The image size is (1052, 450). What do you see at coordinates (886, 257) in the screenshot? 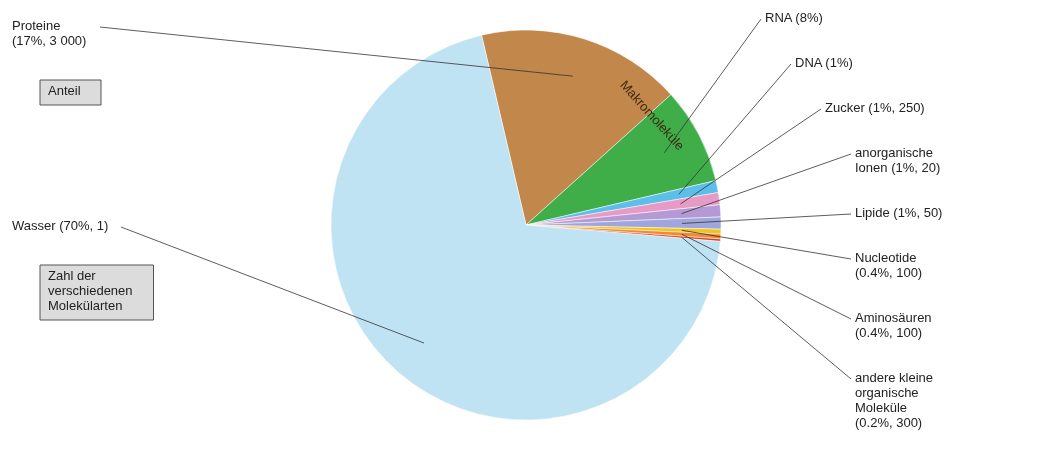
I see `slice-label: Nucleotide` at bounding box center [886, 257].